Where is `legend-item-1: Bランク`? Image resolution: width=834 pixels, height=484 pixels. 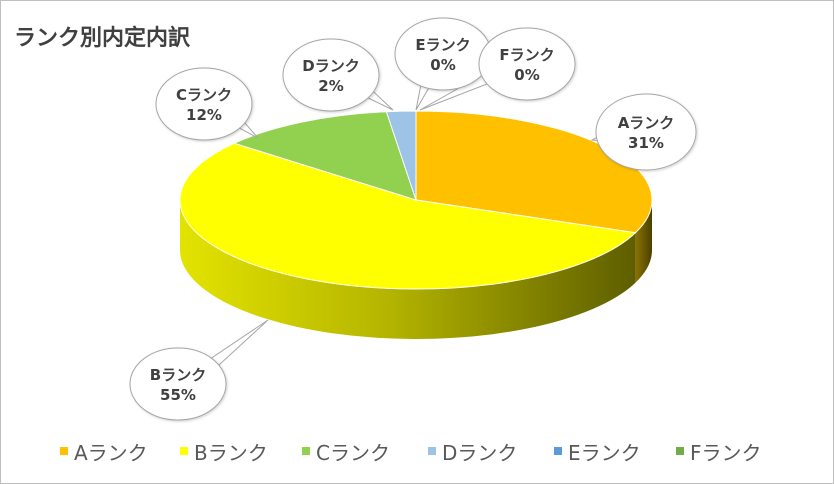 legend-item-1: Bランク is located at coordinates (224, 451).